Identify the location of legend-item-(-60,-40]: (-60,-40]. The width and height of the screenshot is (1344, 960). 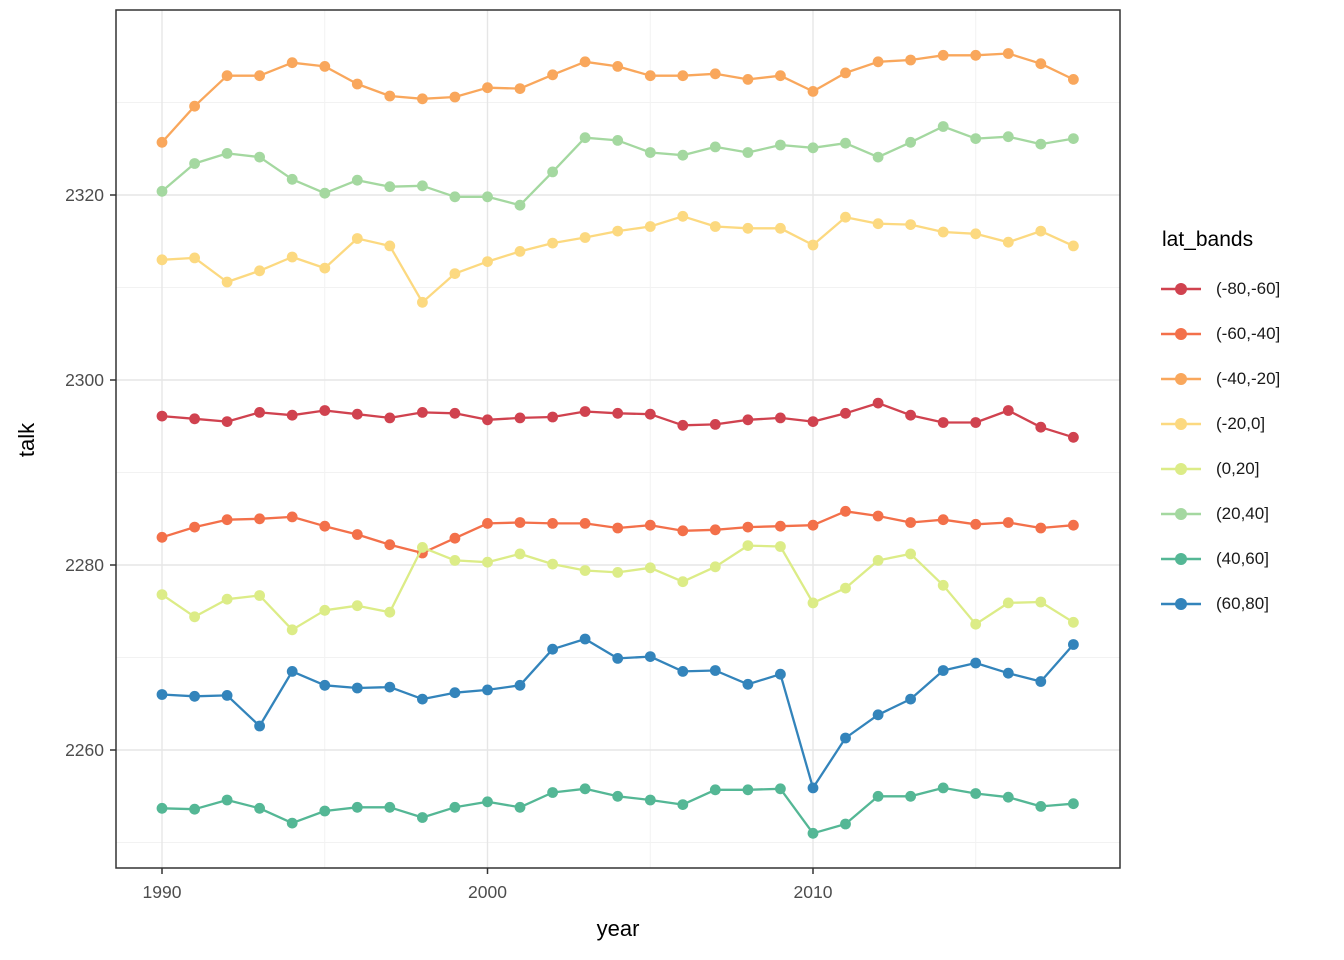
(1218, 333).